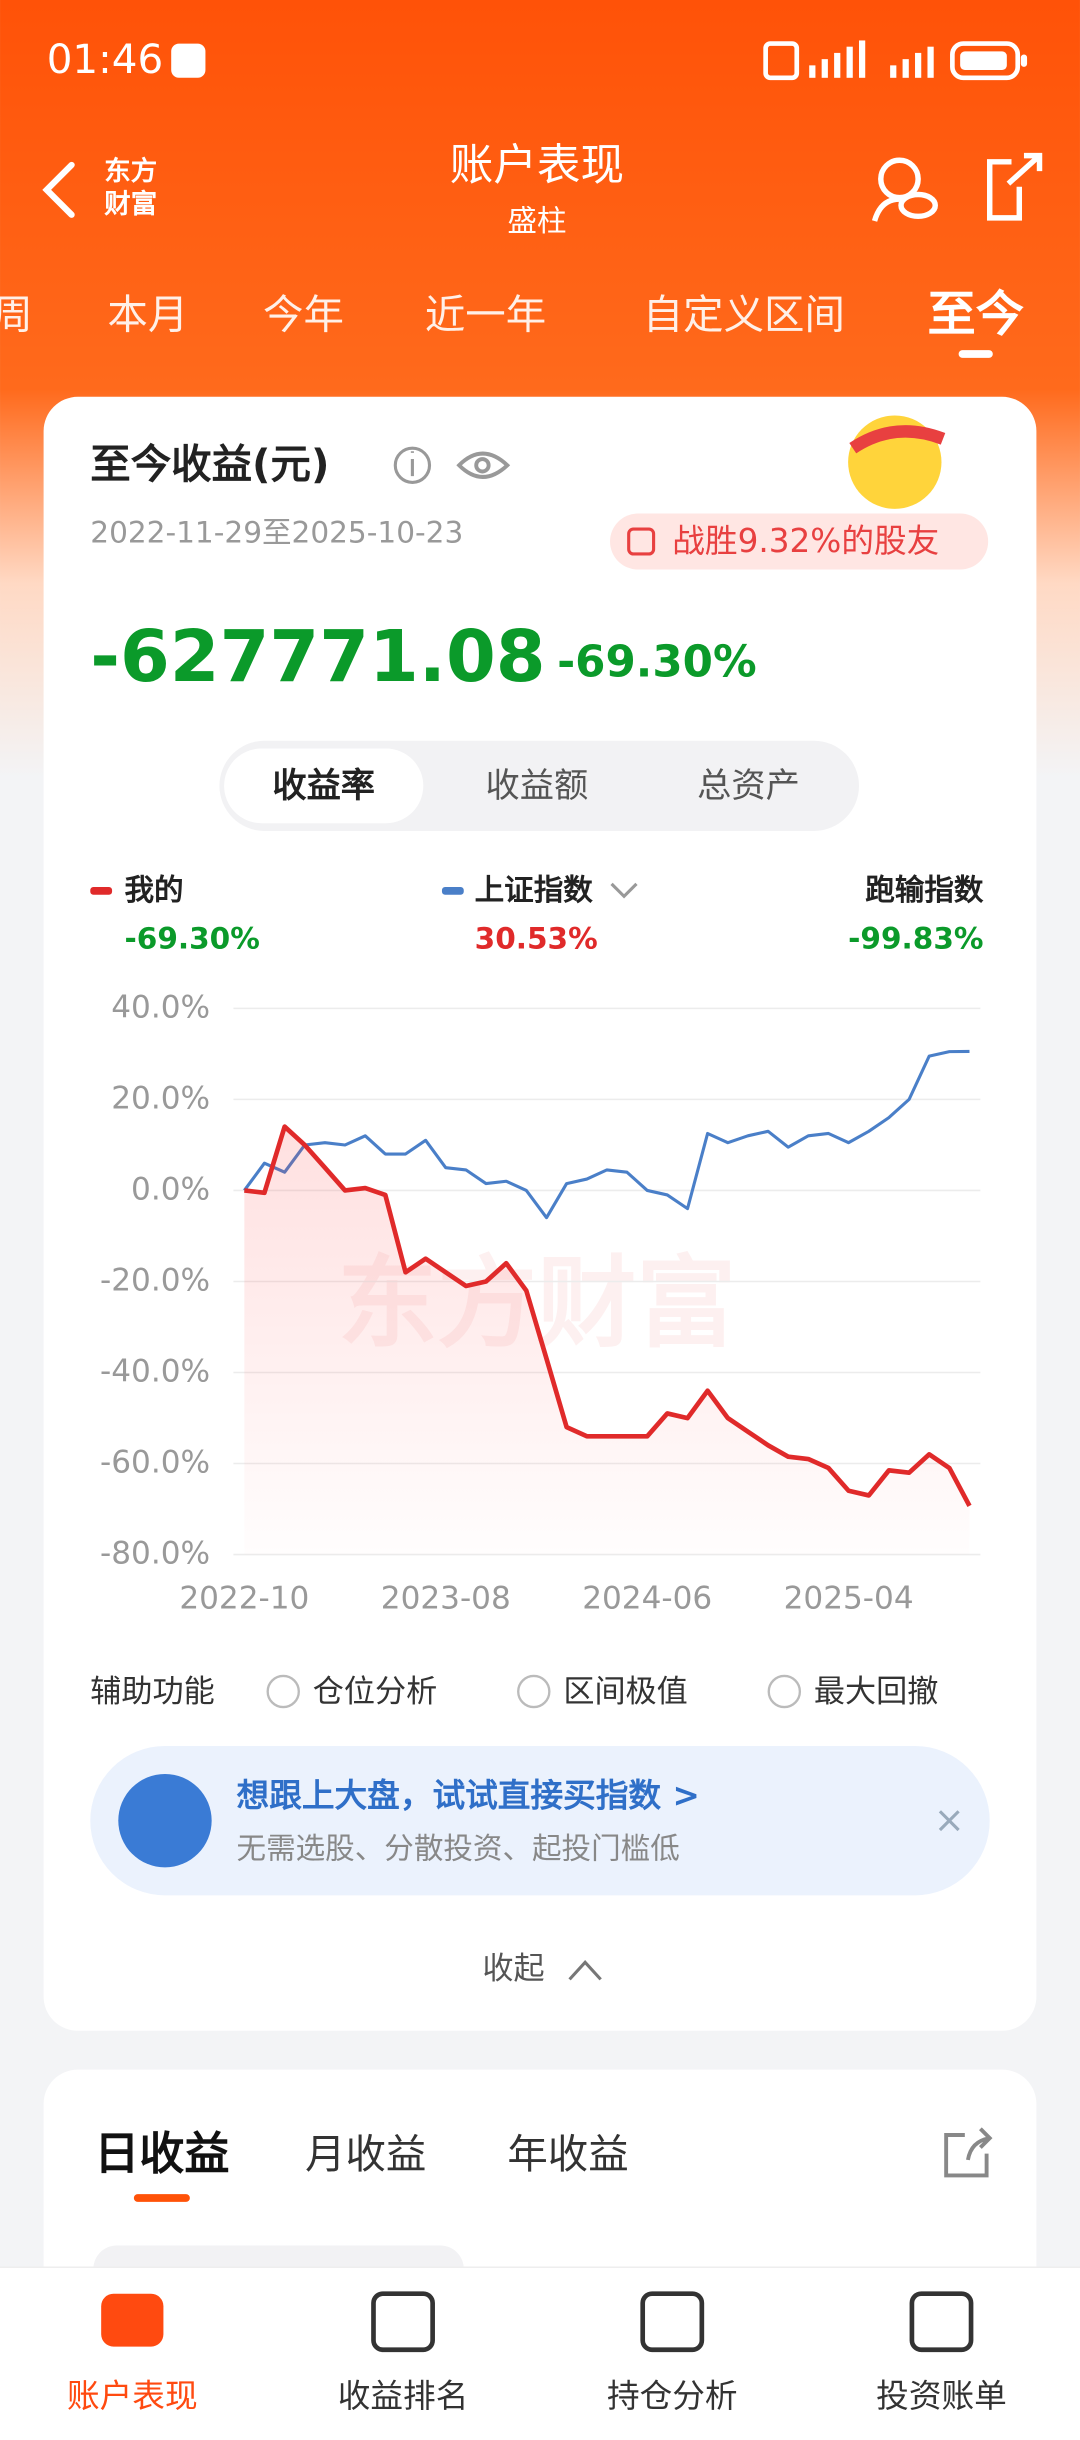 The height and width of the screenshot is (2440, 1080). What do you see at coordinates (170, 1189) in the screenshot?
I see `y-tick-label: 0.0%` at bounding box center [170, 1189].